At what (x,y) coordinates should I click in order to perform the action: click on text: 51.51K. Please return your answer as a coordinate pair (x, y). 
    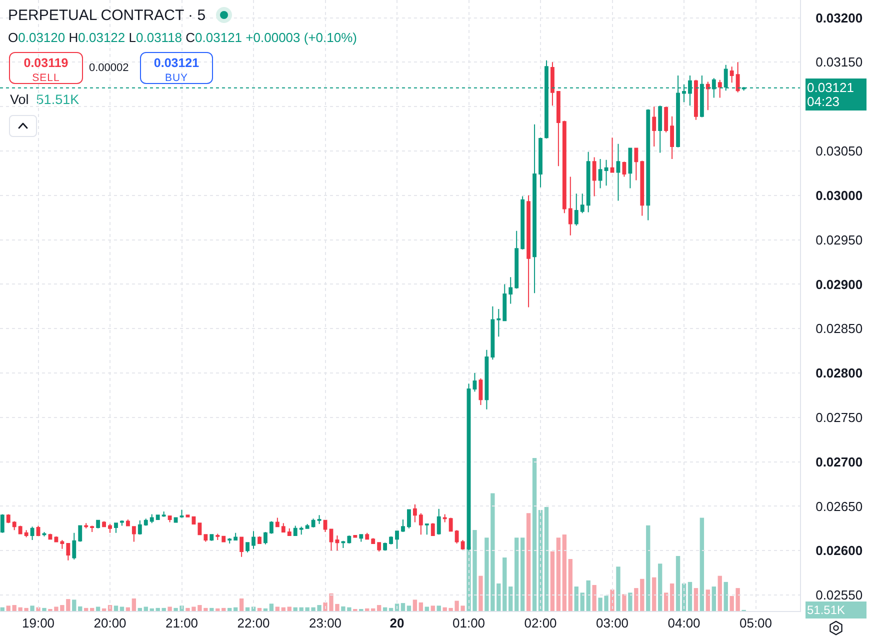
    Looking at the image, I should click on (58, 99).